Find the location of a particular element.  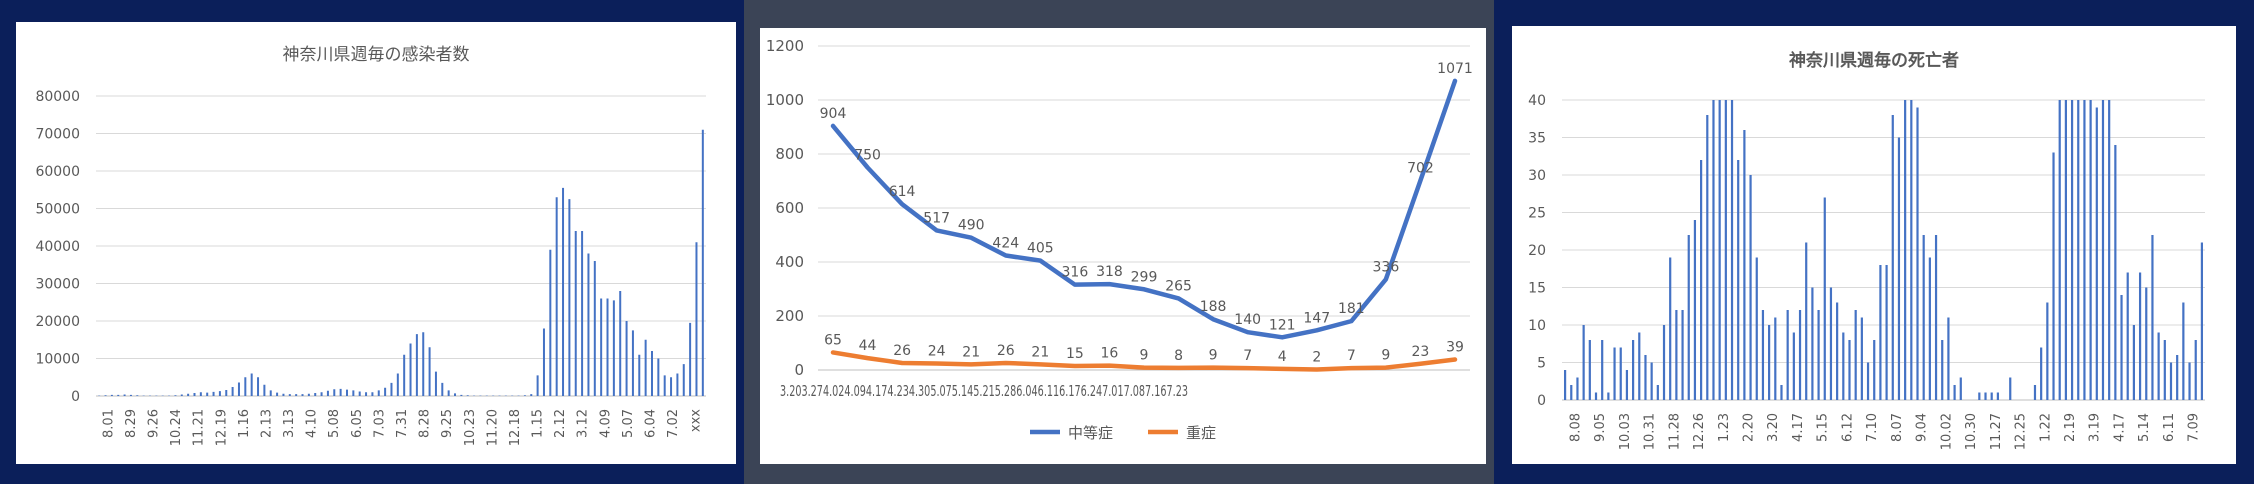

data-label: 4 is located at coordinates (1282, 357).